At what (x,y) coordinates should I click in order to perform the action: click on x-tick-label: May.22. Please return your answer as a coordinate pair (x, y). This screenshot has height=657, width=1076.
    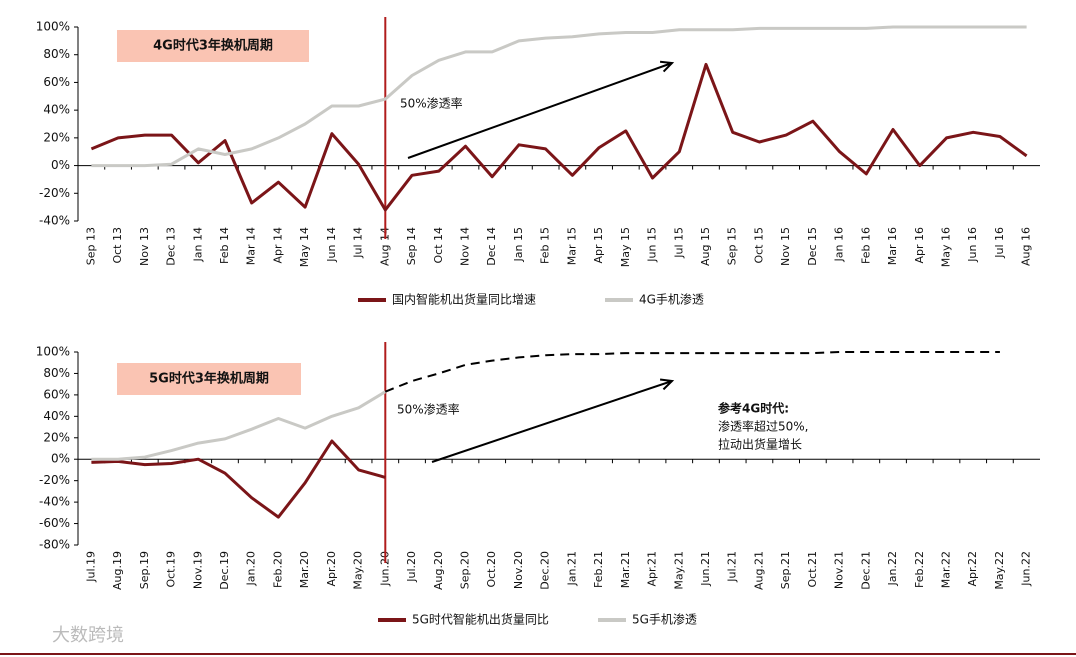
    Looking at the image, I should click on (999, 570).